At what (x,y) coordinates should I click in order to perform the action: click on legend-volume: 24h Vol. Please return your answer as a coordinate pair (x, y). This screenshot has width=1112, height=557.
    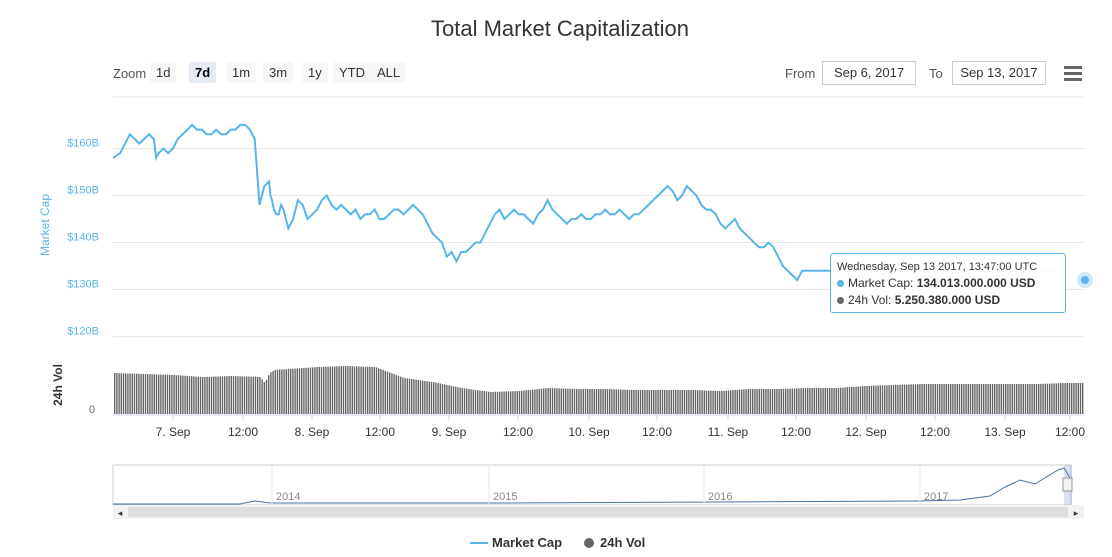
    Looking at the image, I should click on (614, 543).